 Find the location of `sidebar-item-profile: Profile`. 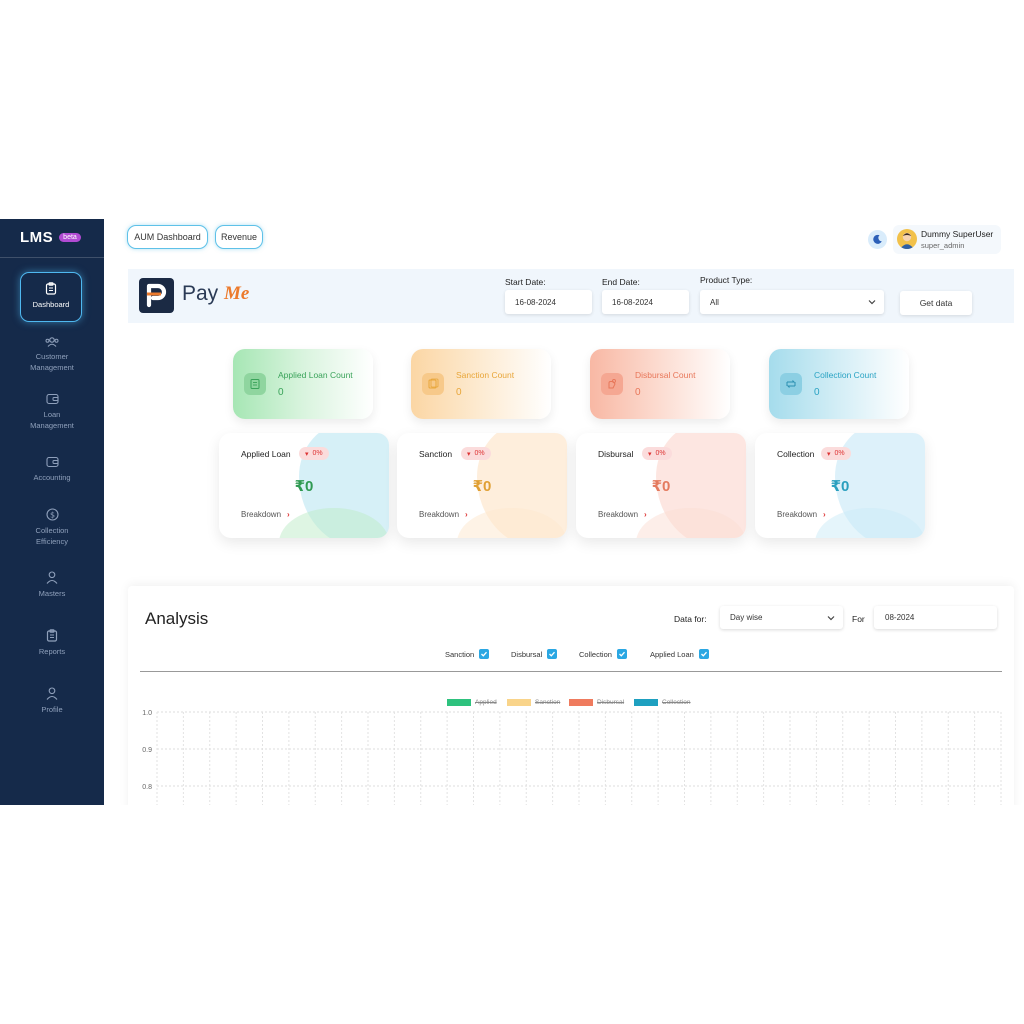

sidebar-item-profile: Profile is located at coordinates (52, 701).